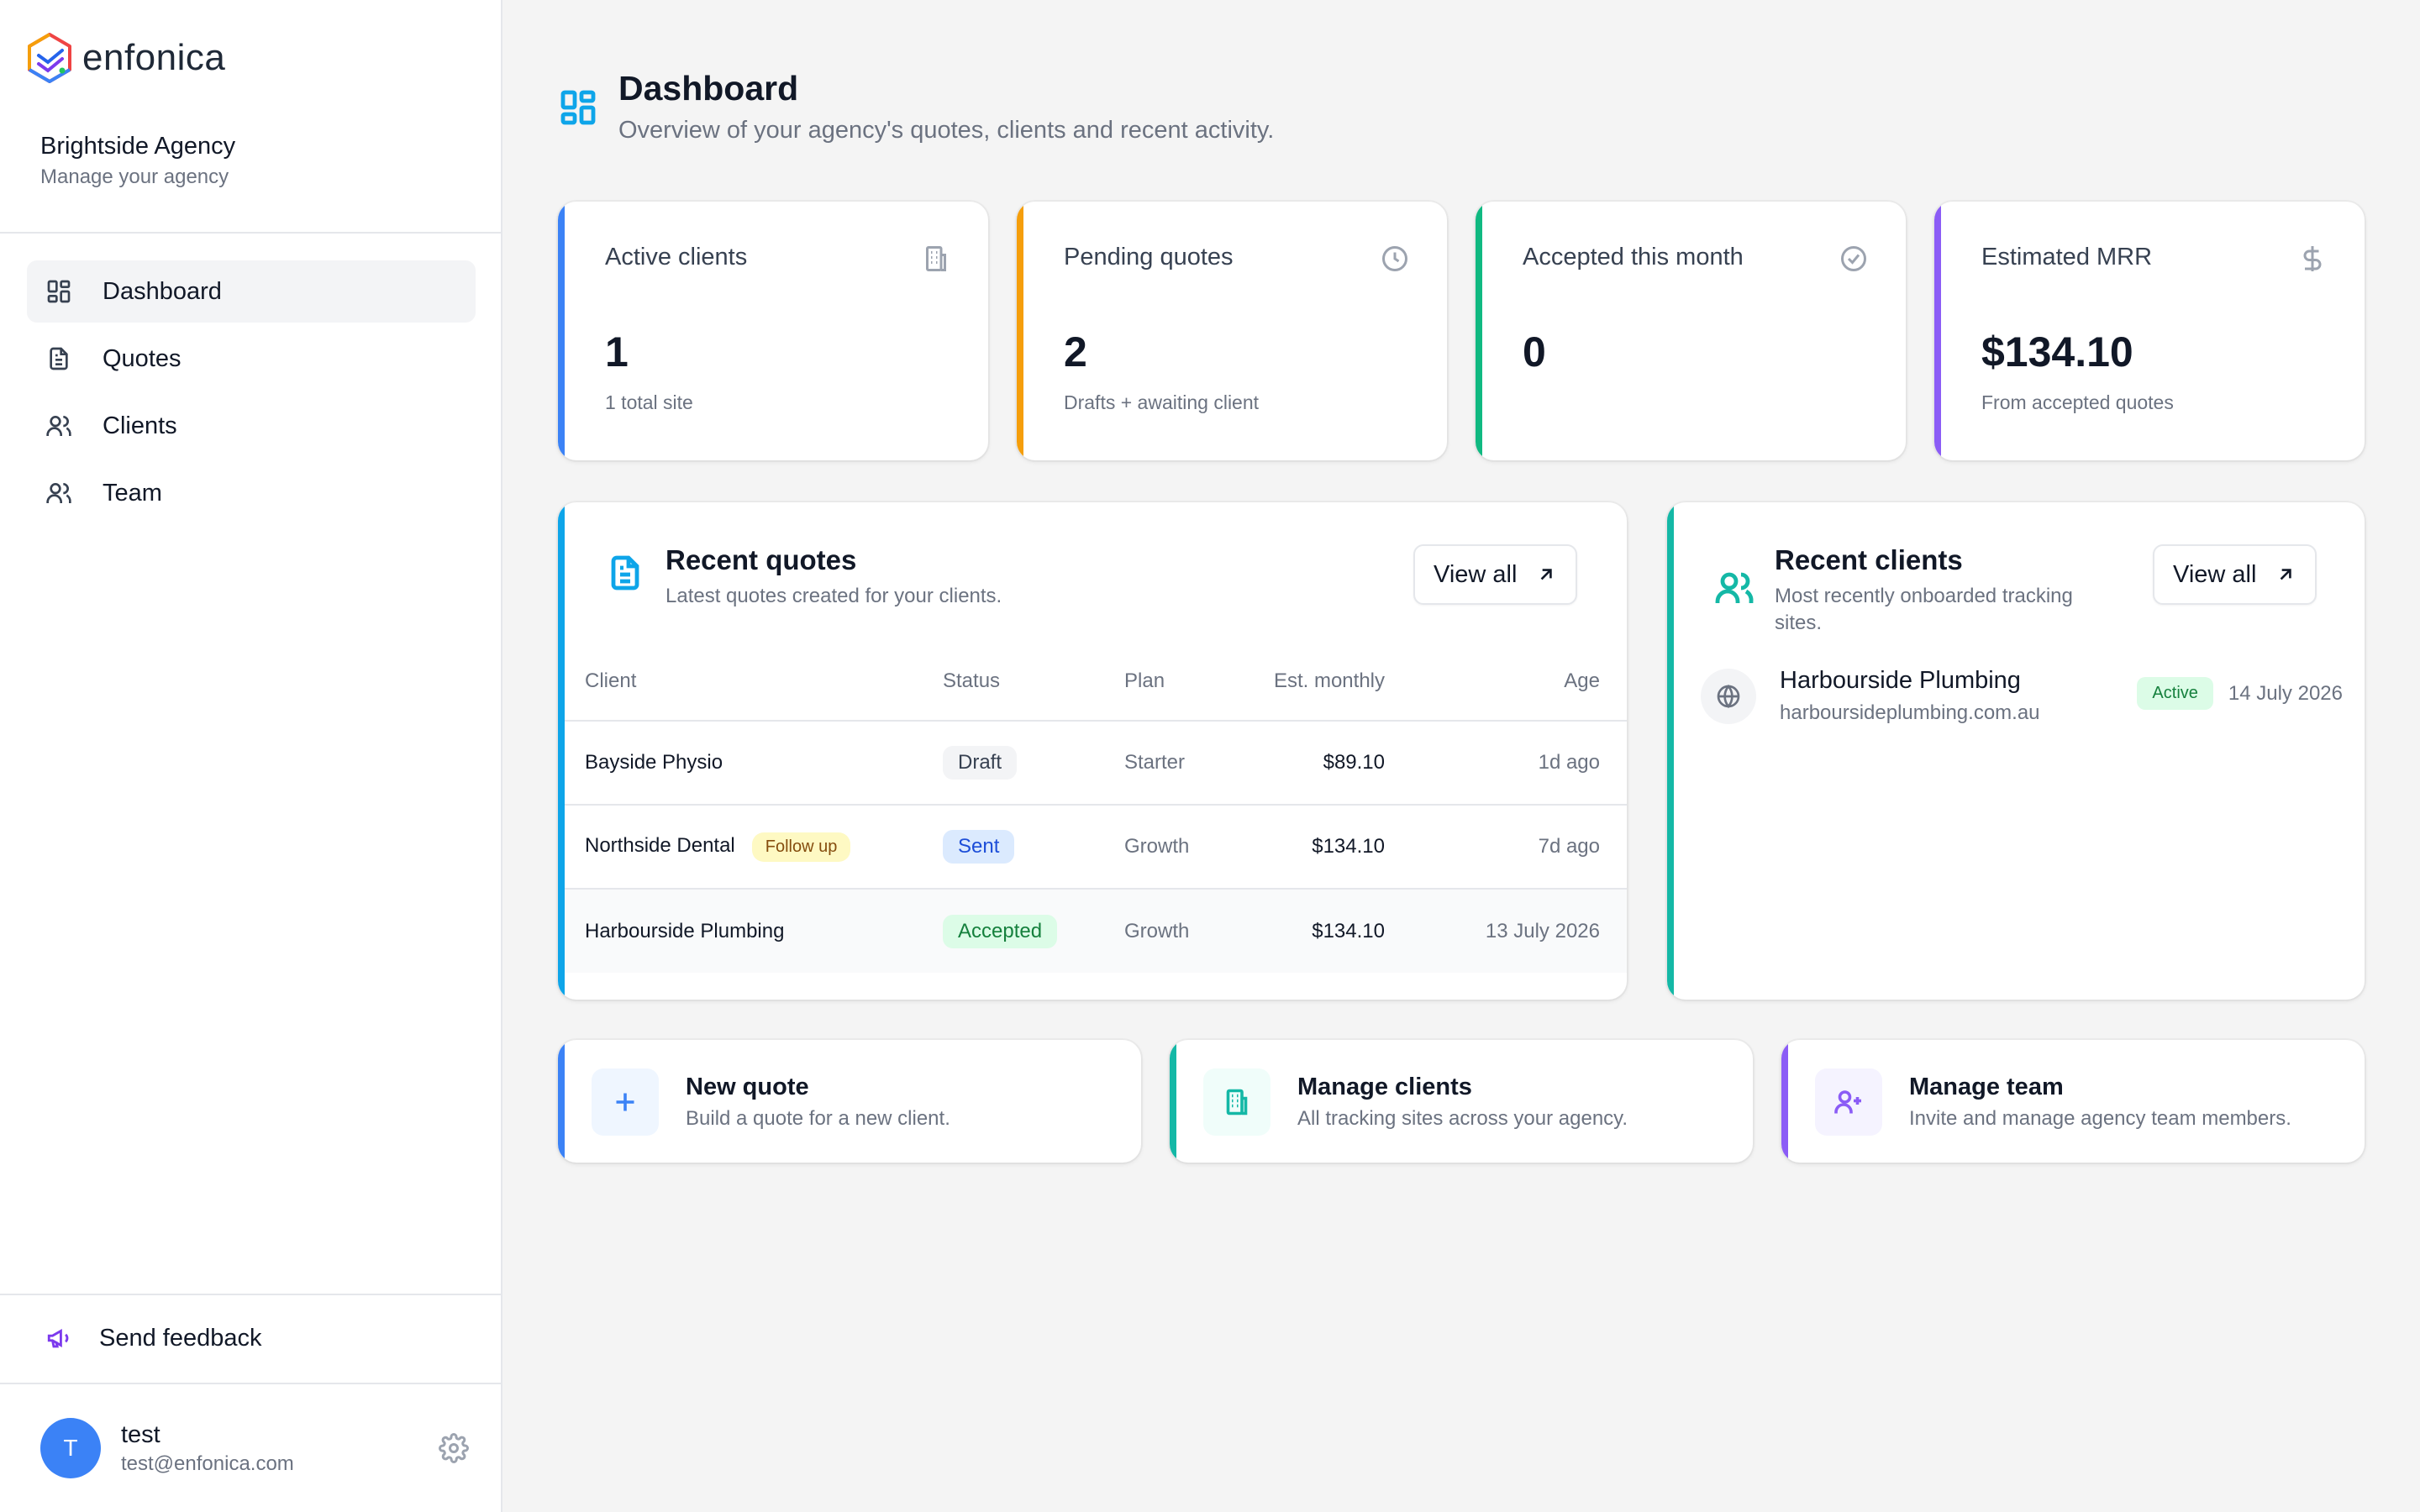  Describe the element at coordinates (2067, 257) in the screenshot. I see `stat-label: Estimated MRR` at that location.